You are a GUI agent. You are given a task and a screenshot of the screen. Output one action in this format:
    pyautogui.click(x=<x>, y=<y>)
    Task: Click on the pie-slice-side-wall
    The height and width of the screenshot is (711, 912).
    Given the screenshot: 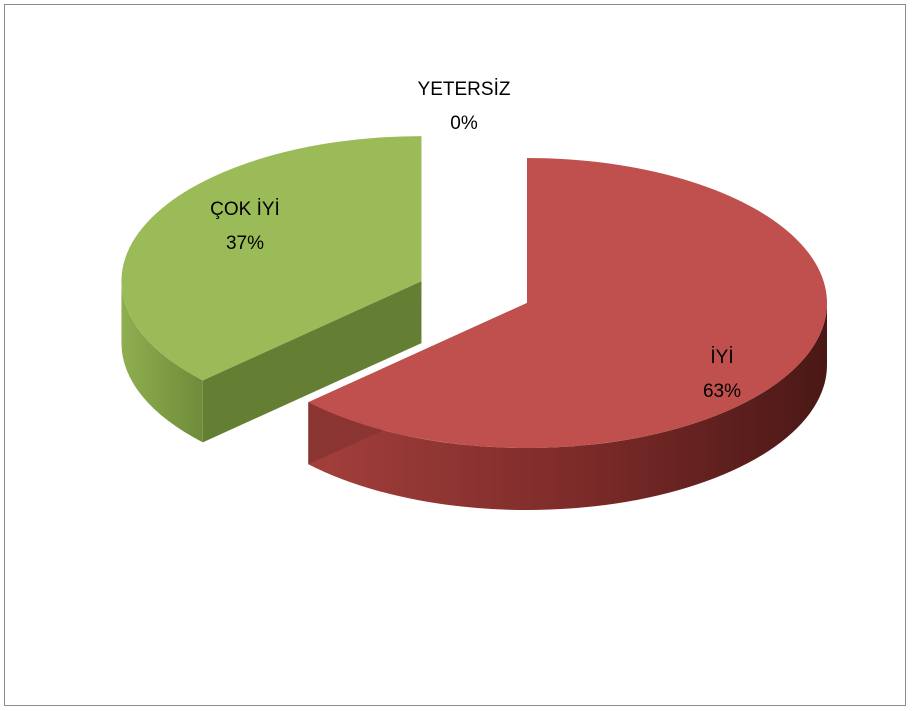 What is the action you would take?
    pyautogui.click(x=162, y=362)
    